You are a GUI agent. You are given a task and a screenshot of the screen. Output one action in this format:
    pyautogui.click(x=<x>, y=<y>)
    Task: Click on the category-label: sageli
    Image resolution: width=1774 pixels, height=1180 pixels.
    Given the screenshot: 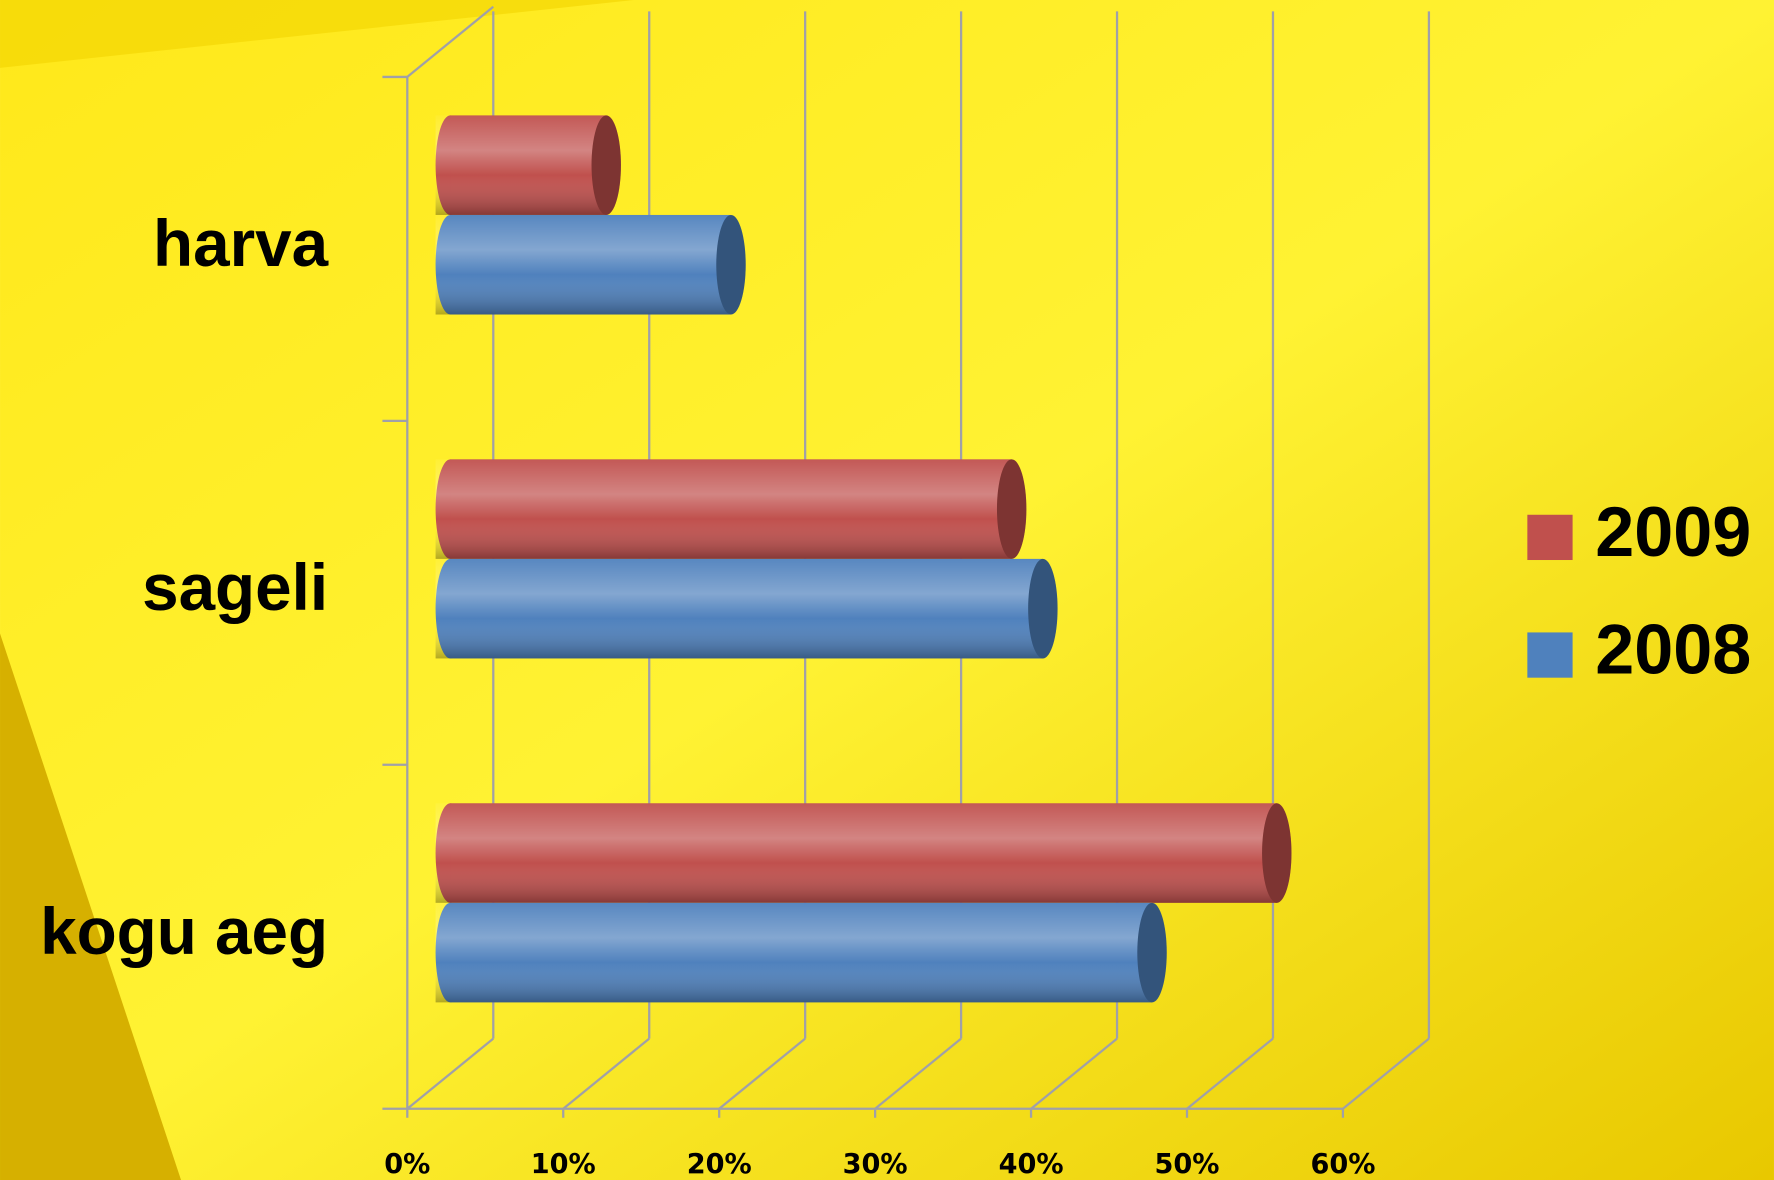 What is the action you would take?
    pyautogui.click(x=235, y=587)
    